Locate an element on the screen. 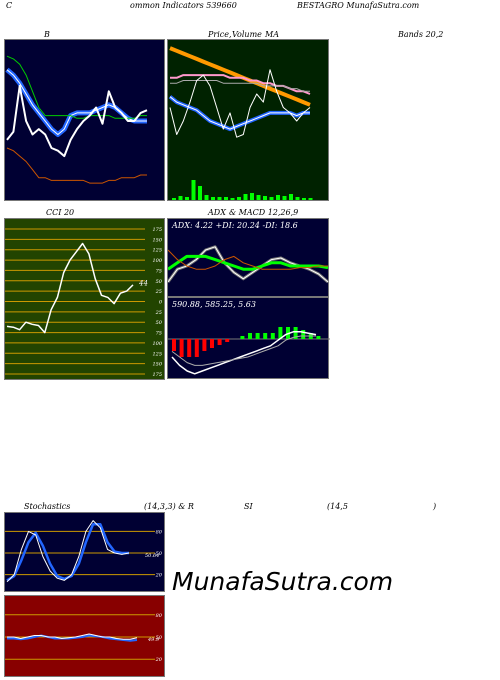 The height and width of the screenshot is (680, 500). watermark: MunafaSutra.com is located at coordinates (283, 581).